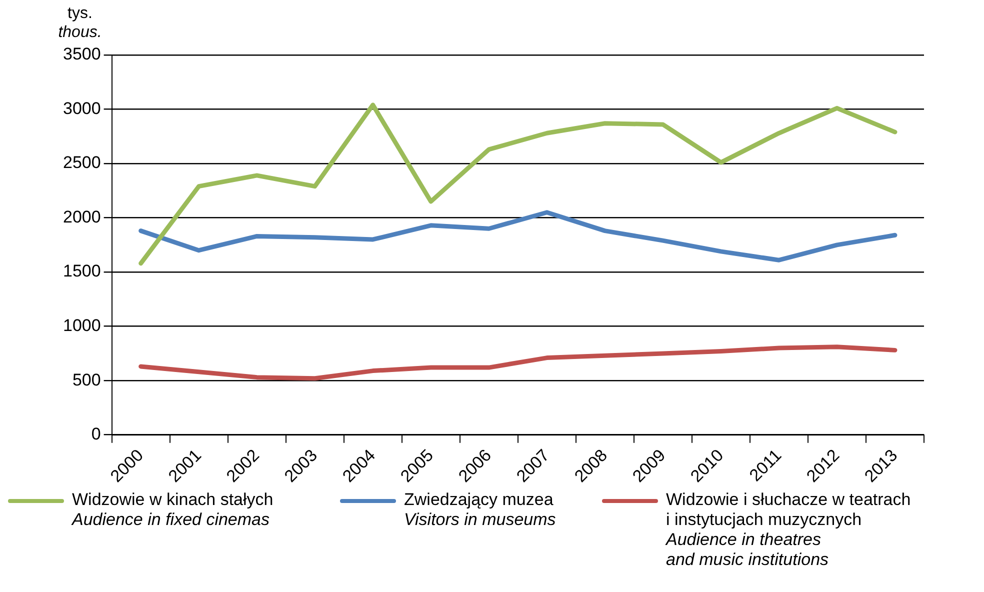 The height and width of the screenshot is (592, 984). I want to click on y-tick-label: 2000, so click(81, 216).